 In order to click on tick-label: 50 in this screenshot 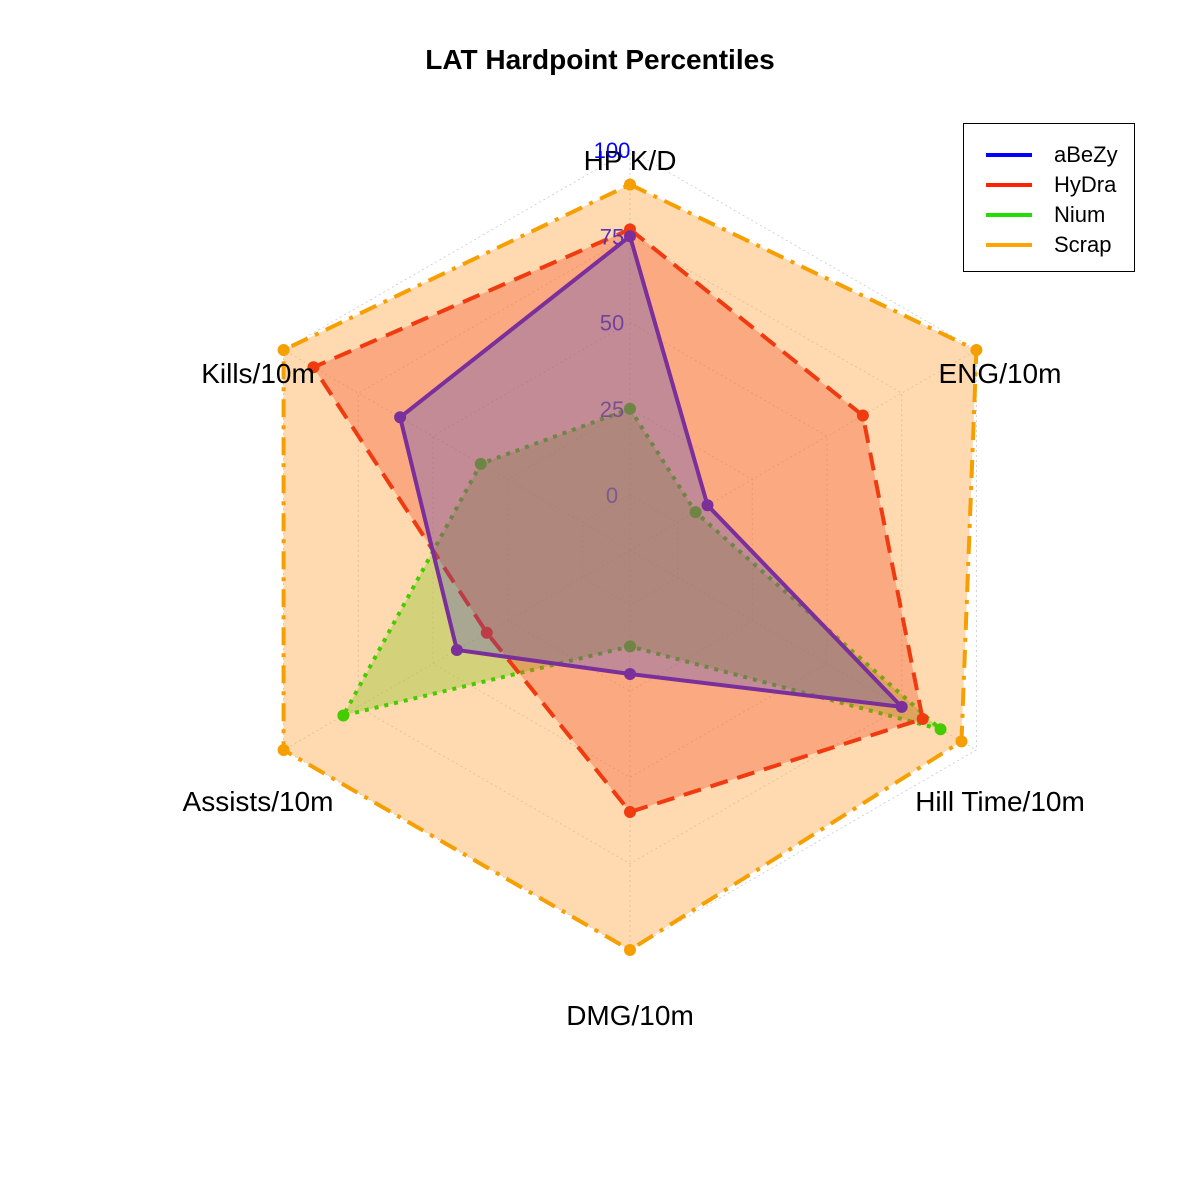, I will do `click(612, 323)`.